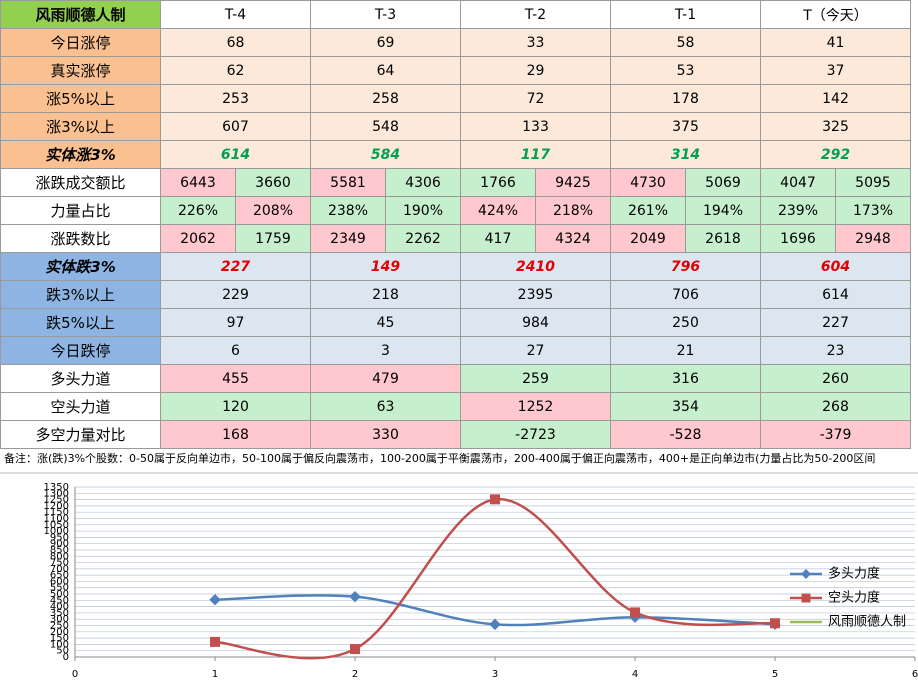 This screenshot has height=699, width=918. I want to click on row-label: 实体涨3%, so click(80, 154).